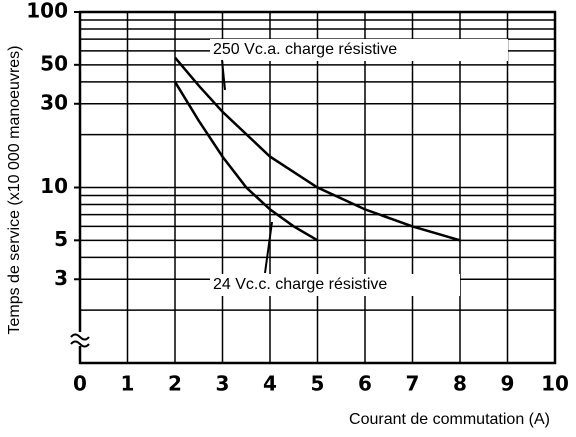 Image resolution: width=576 pixels, height=437 pixels. Describe the element at coordinates (54, 102) in the screenshot. I see `y-tick-label: 30` at that location.